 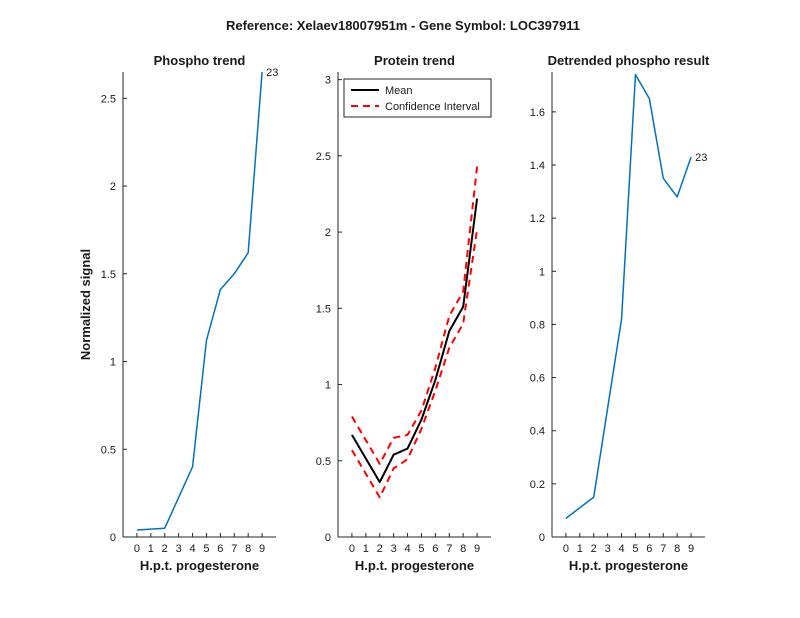 I want to click on y-tick-label: 0.4, so click(x=537, y=432).